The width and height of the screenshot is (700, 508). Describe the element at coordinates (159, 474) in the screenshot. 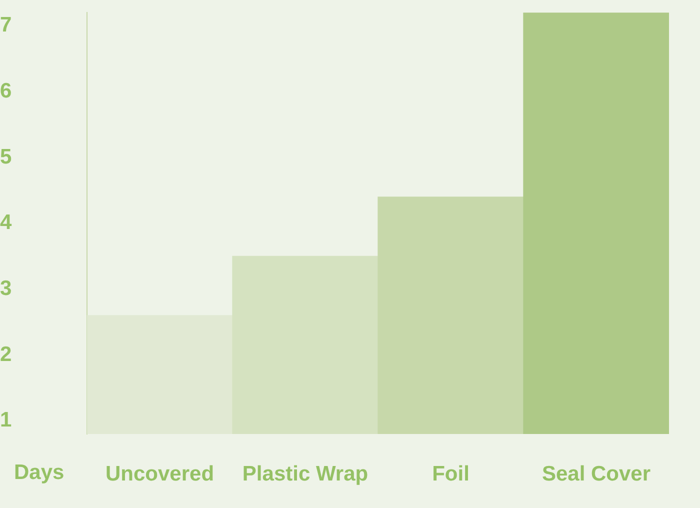

I see `x-tick-label: Uncovered` at that location.